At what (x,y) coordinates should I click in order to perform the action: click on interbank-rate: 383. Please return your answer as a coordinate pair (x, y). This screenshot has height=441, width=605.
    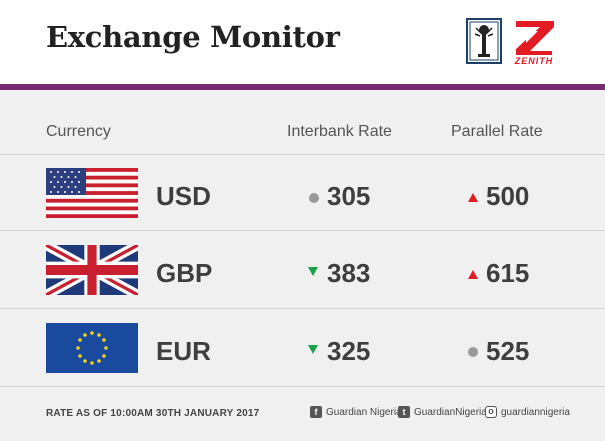
    Looking at the image, I should click on (349, 273).